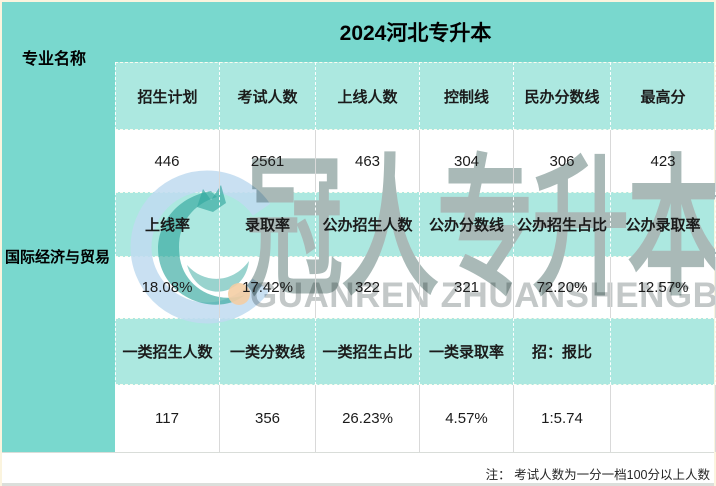  What do you see at coordinates (57, 226) in the screenshot?
I see `left-column-band` at bounding box center [57, 226].